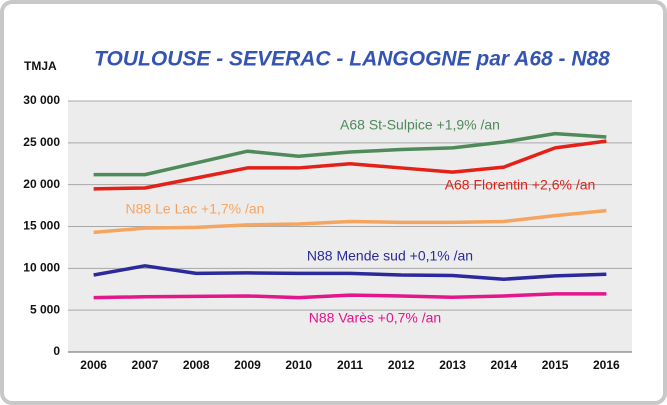 This screenshot has height=405, width=667. Describe the element at coordinates (56, 351) in the screenshot. I see `y-tick-label: 0` at that location.